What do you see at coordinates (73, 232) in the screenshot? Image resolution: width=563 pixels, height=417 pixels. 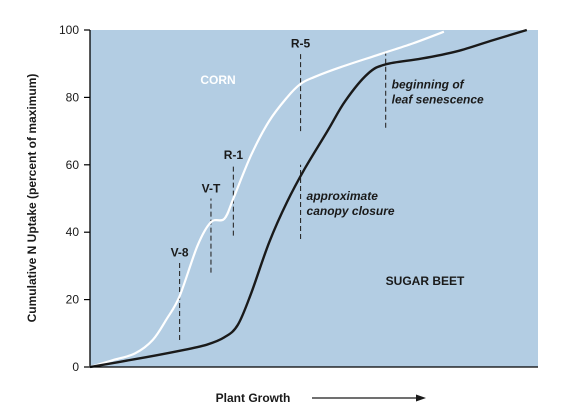 I see `y-tick-label: 40` at bounding box center [73, 232].